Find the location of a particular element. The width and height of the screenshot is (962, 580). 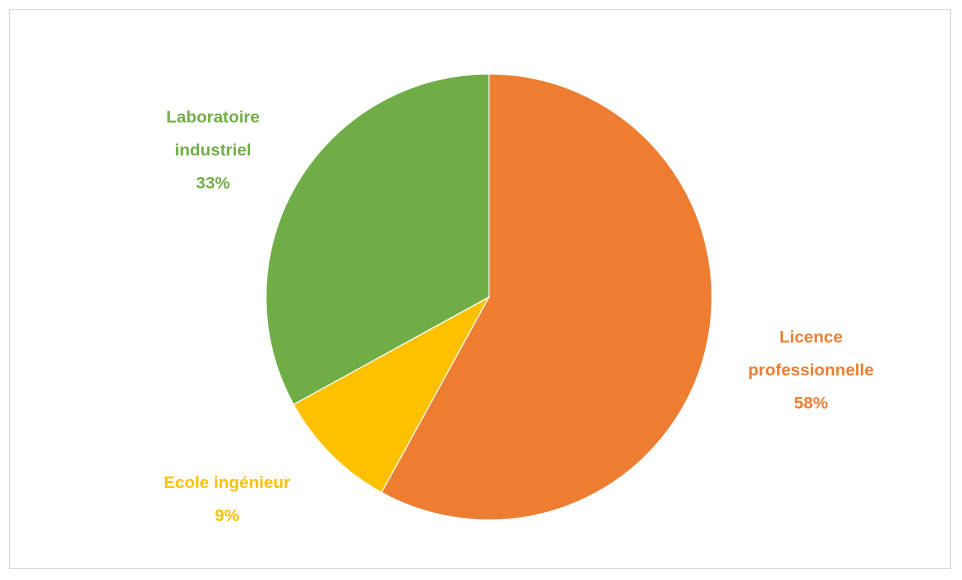

slice-label: Licence professionnelle 58% is located at coordinates (811, 370).